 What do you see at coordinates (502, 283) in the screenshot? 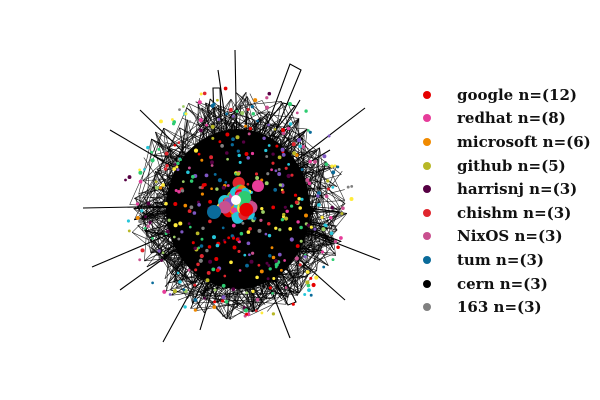
I see `legend-label: cern n=(3)` at bounding box center [502, 283].